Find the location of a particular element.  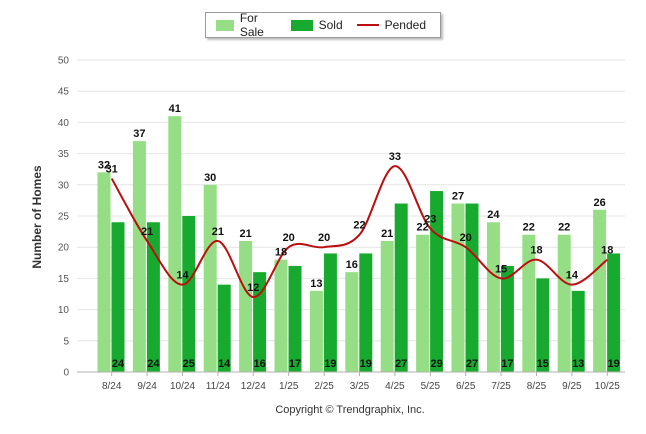

x-tick-label-12/24: 12/24 is located at coordinates (253, 386).